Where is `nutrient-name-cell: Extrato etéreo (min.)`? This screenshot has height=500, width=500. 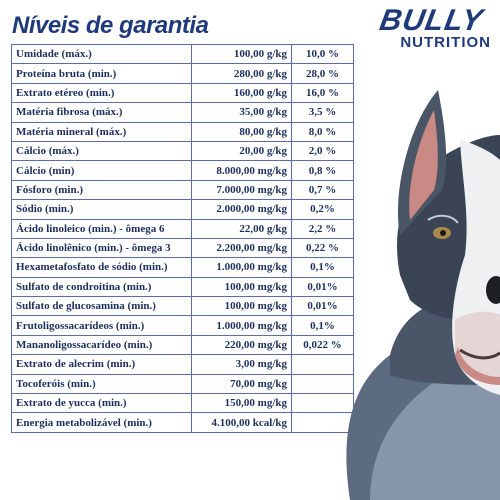
nutrient-name-cell: Extrato etéreo (min.) is located at coordinates (101, 93).